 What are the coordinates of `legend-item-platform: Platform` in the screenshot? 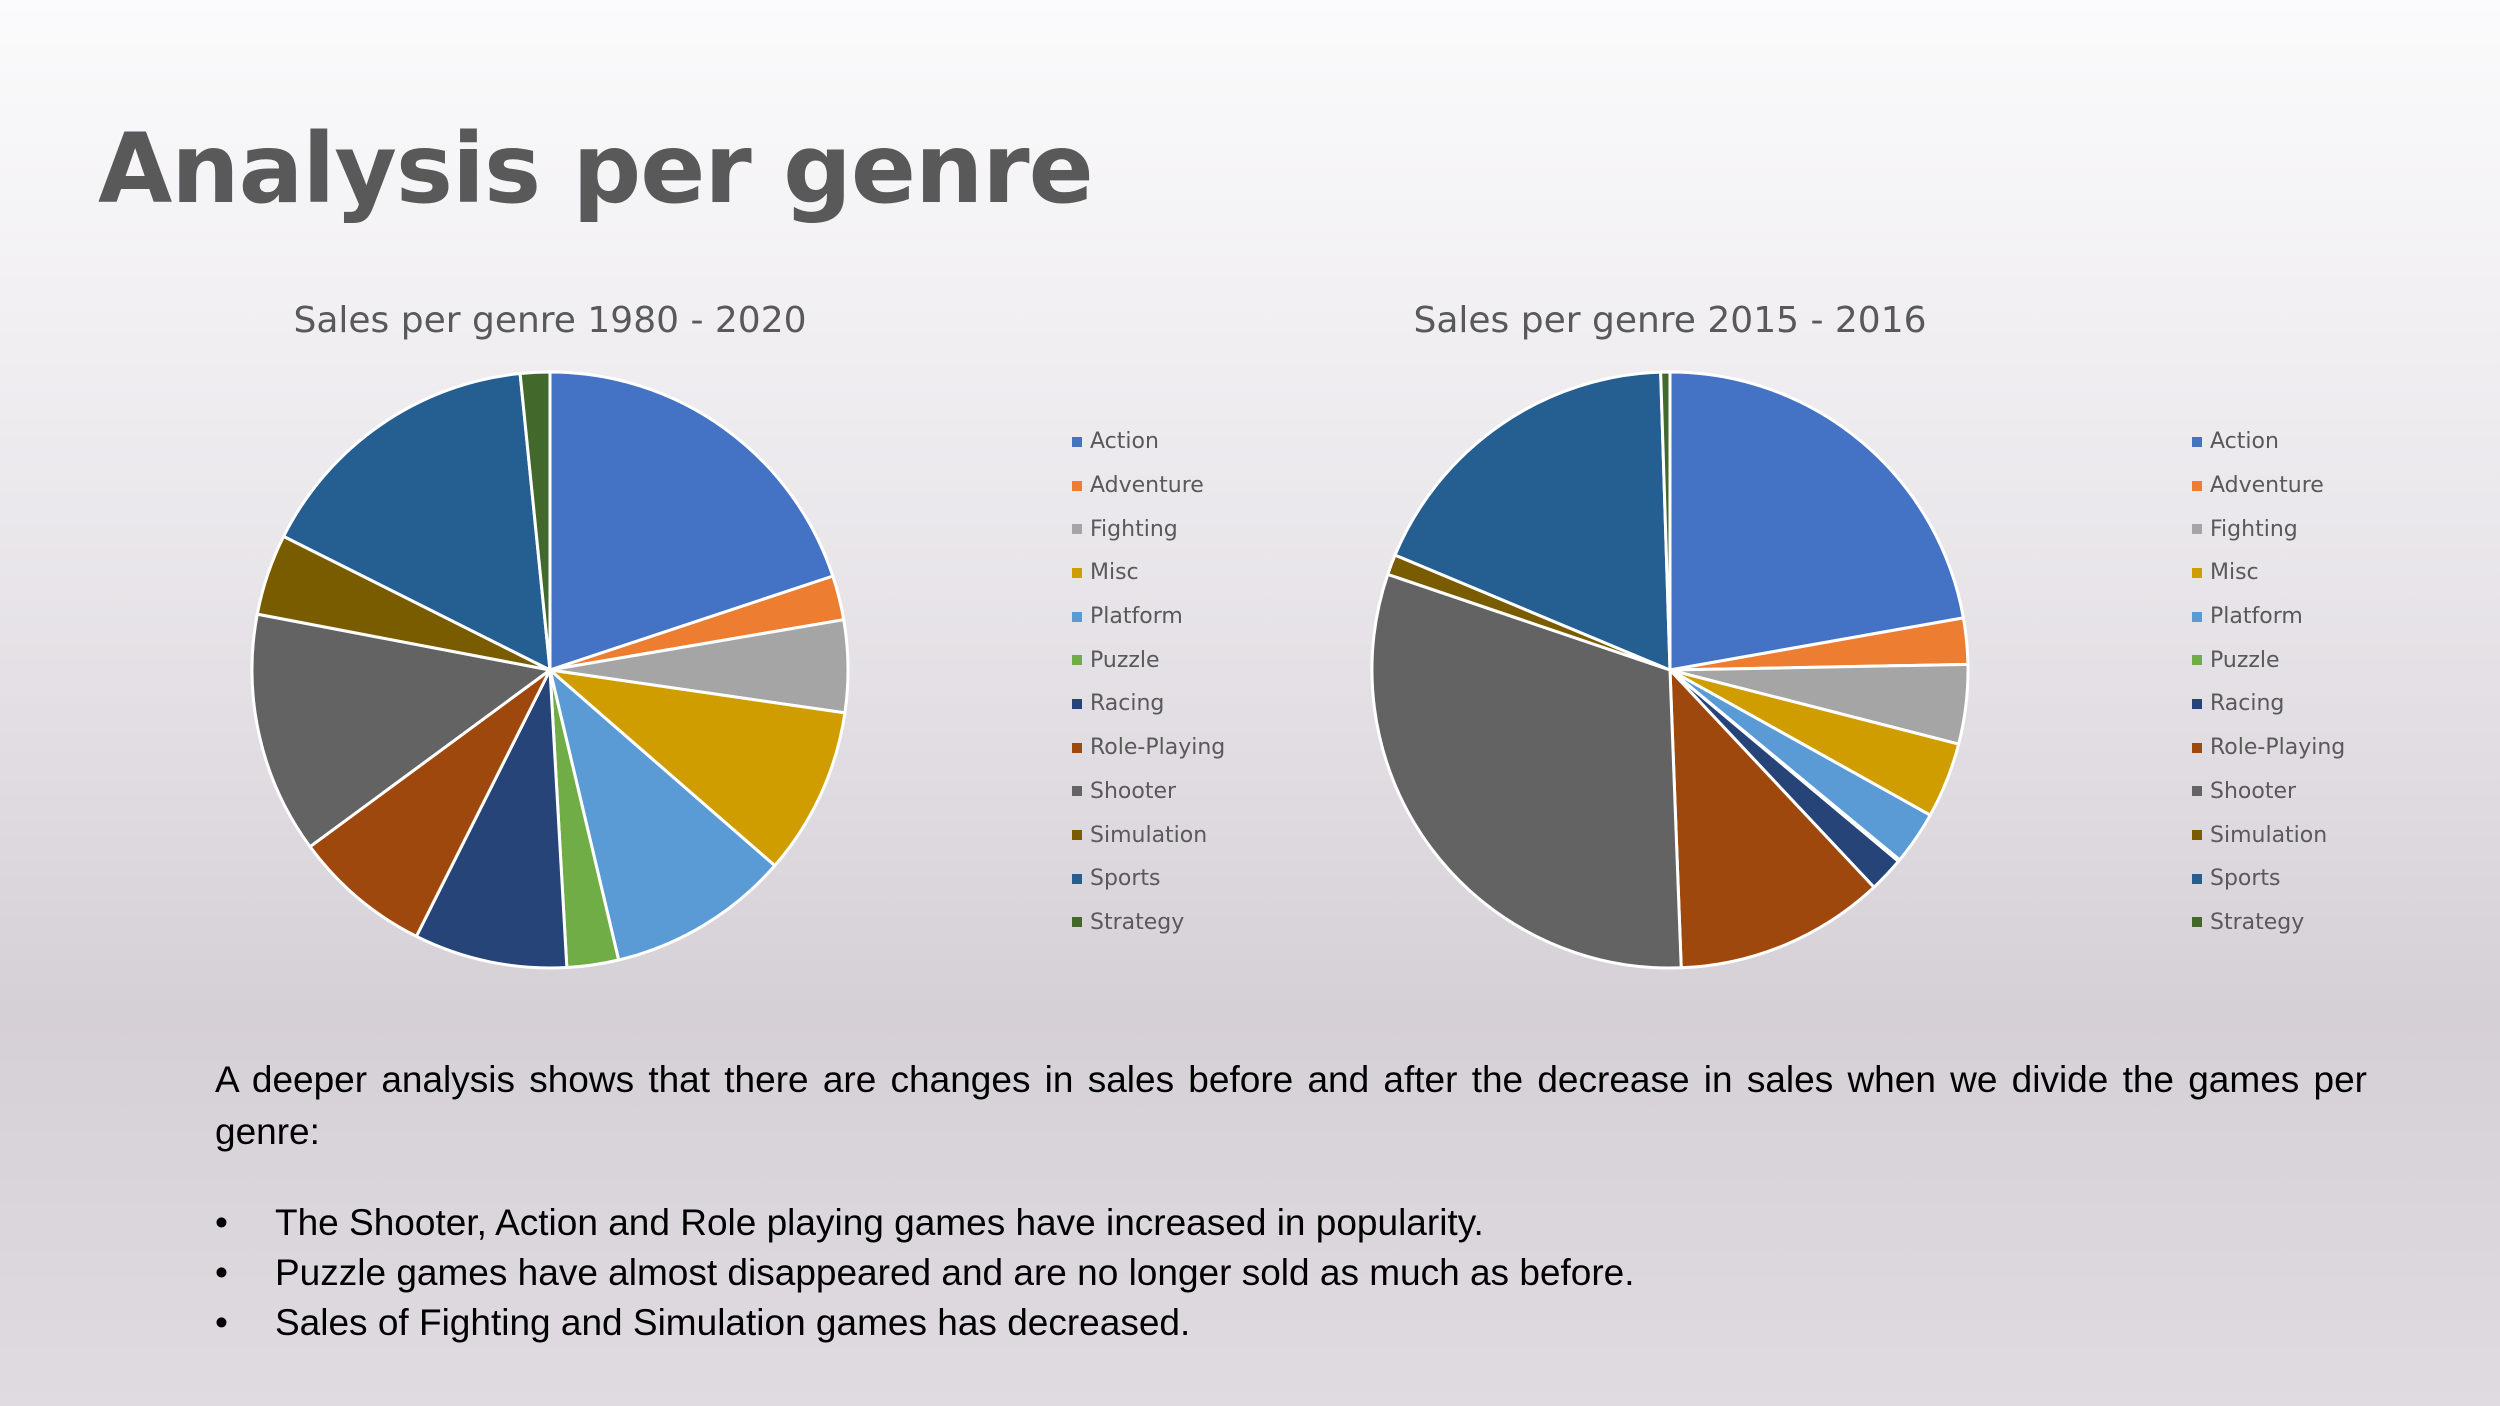 It's located at (2292, 617).